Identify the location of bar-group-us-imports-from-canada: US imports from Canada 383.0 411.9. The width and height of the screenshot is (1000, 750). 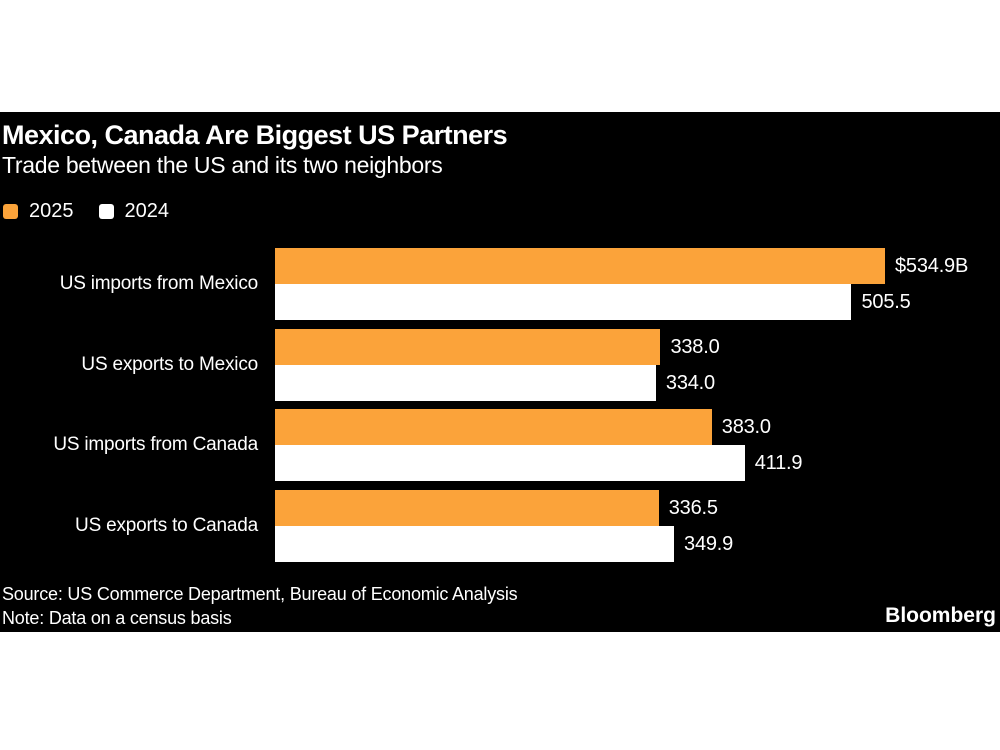
(500, 445).